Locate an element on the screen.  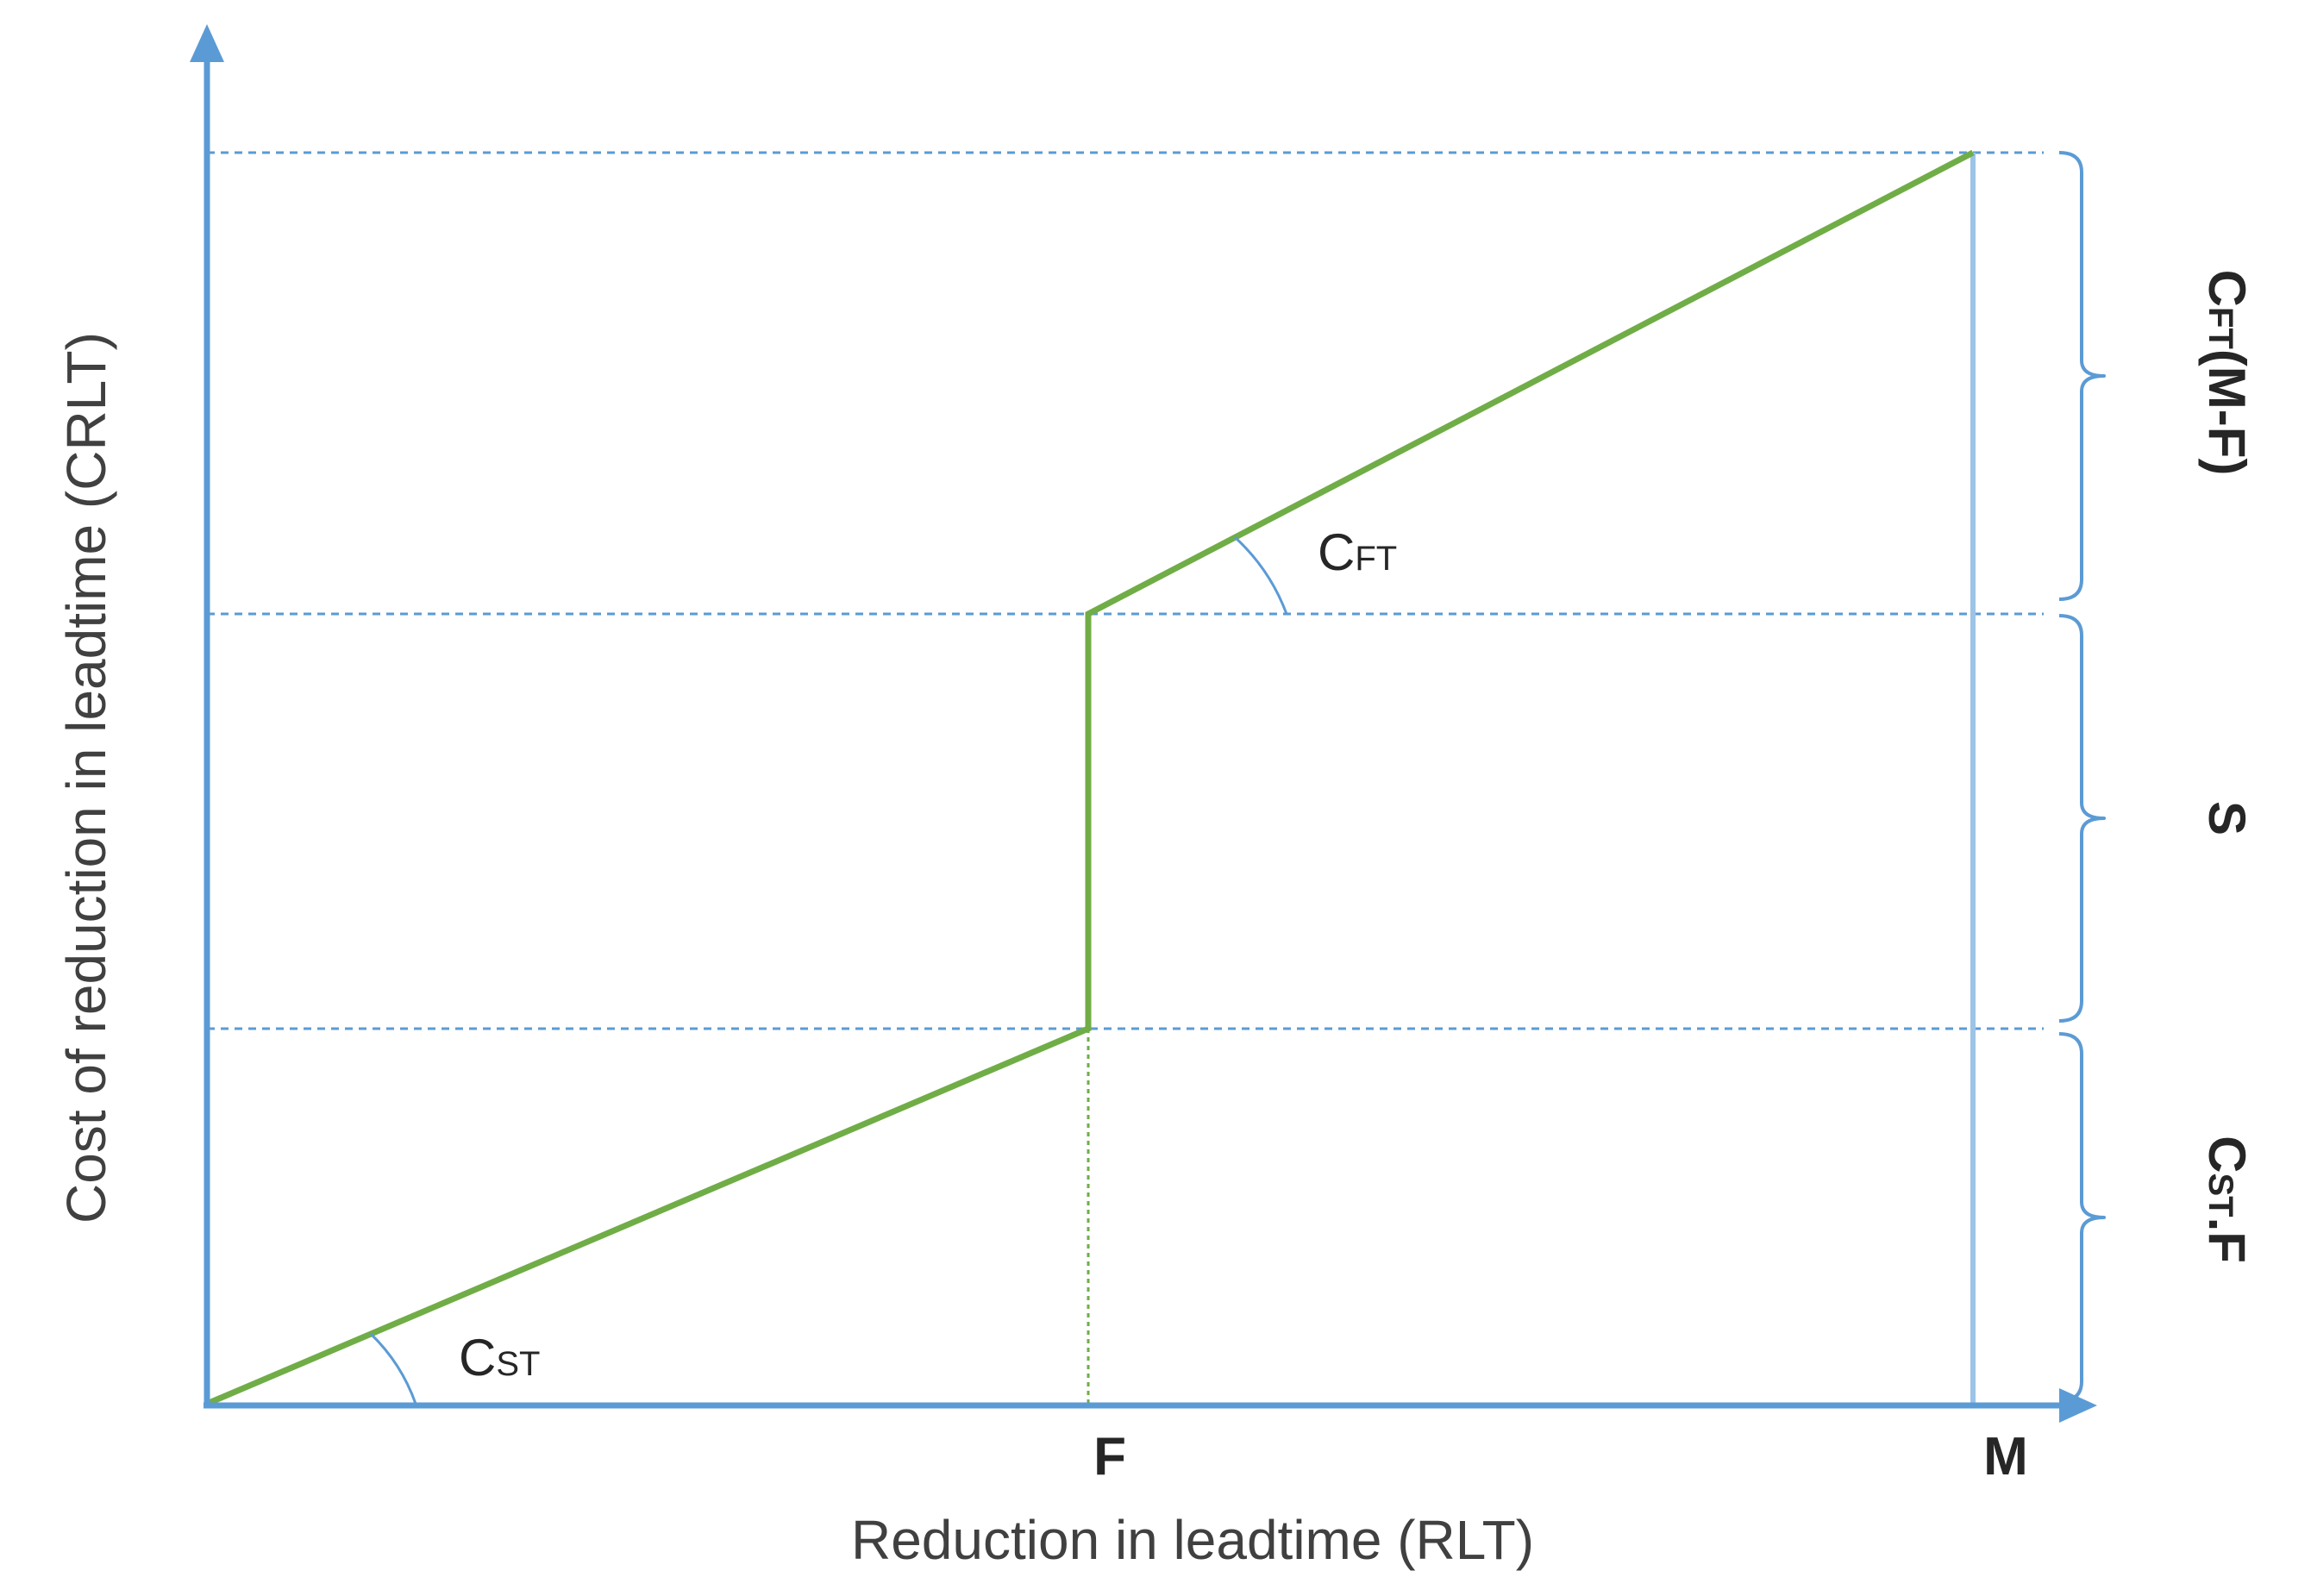
slope-cft-sub: FT is located at coordinates (1376, 559).